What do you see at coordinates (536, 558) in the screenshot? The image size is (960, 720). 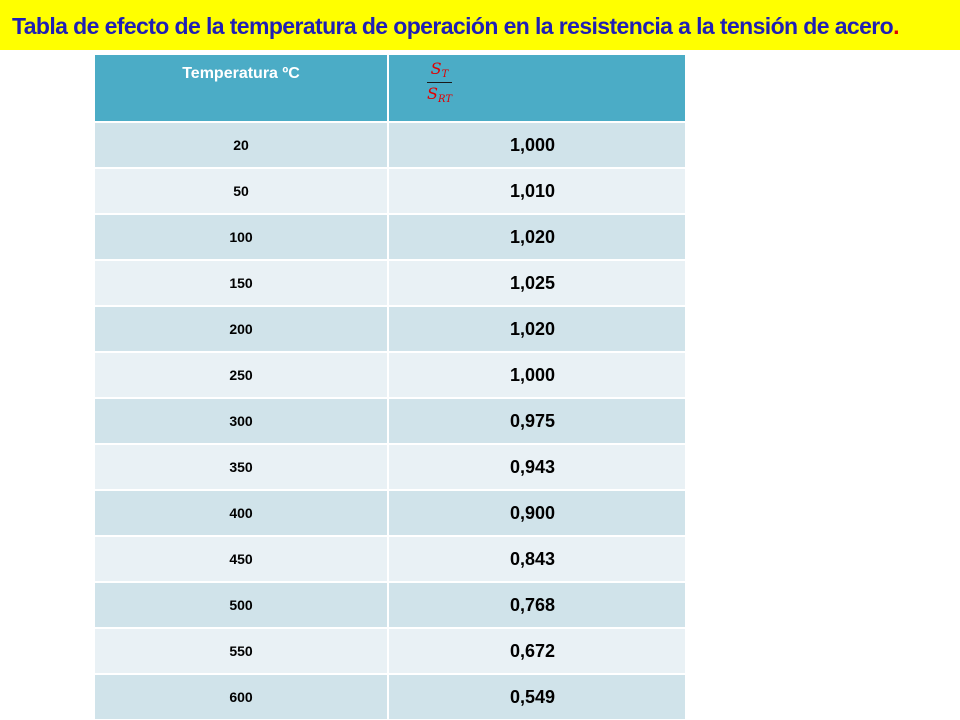 I see `ratio-cell: 0,843` at bounding box center [536, 558].